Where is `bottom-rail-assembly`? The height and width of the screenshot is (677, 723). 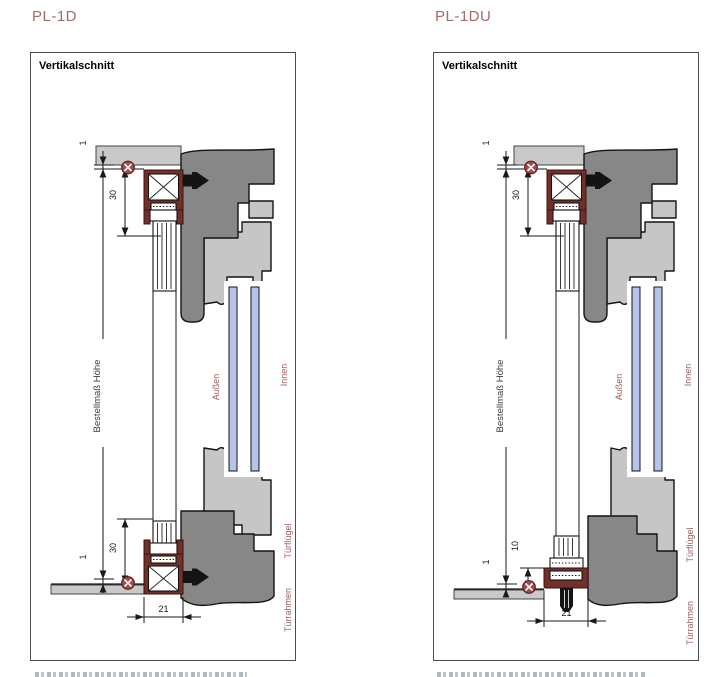 bottom-rail-assembly is located at coordinates (176, 557).